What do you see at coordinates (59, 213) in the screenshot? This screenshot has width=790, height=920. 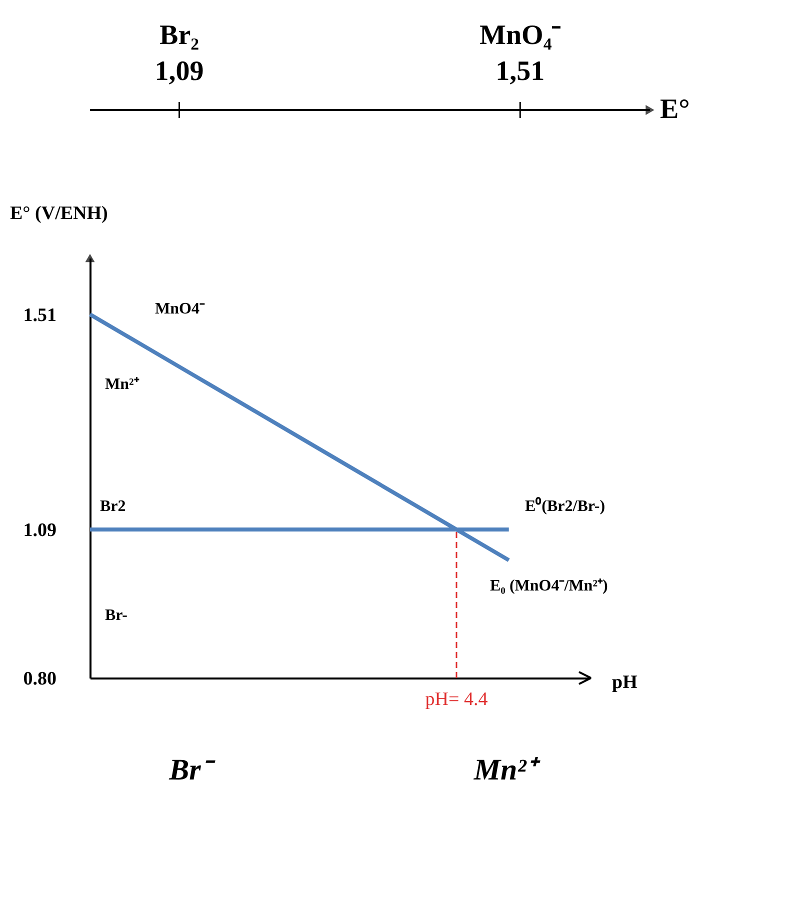 I see `y-axis-title: E° (V/ENH)` at bounding box center [59, 213].